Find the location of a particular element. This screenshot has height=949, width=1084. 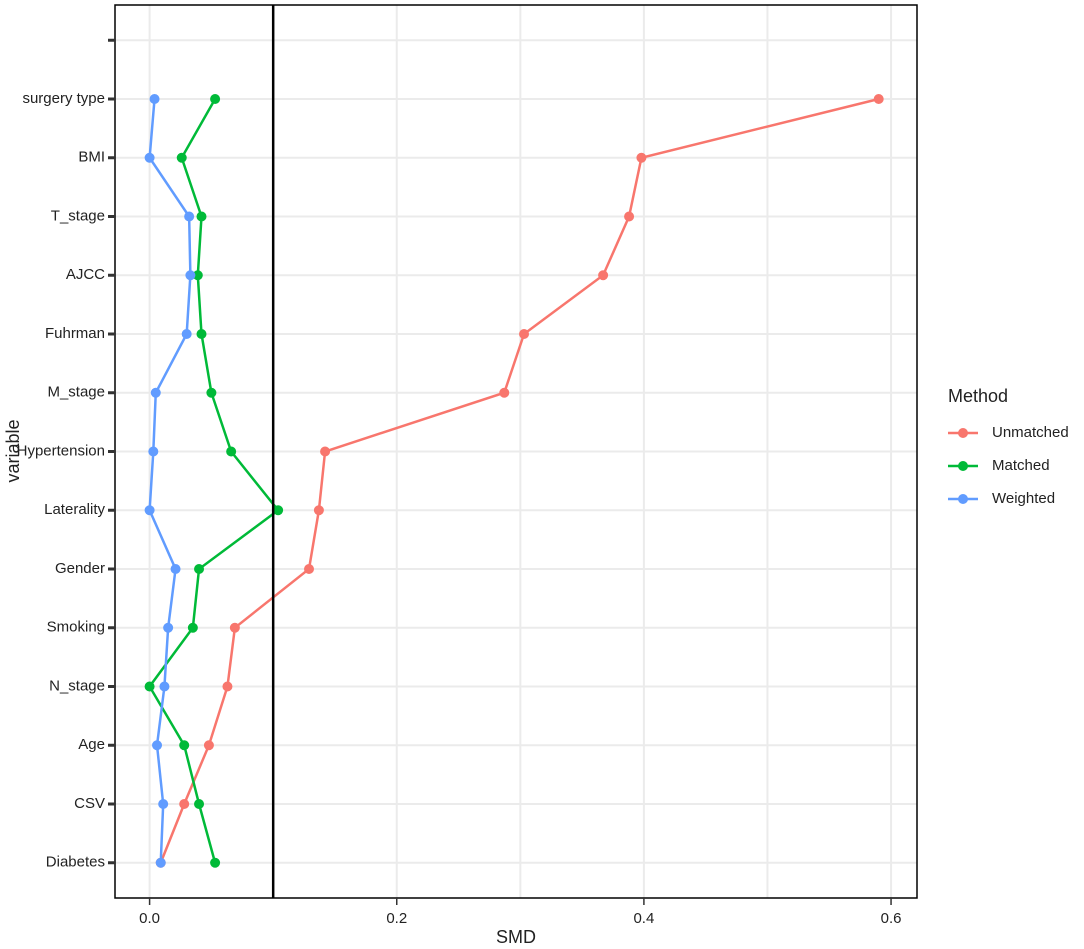

y-tick-label: Hypertension is located at coordinates (61, 450).